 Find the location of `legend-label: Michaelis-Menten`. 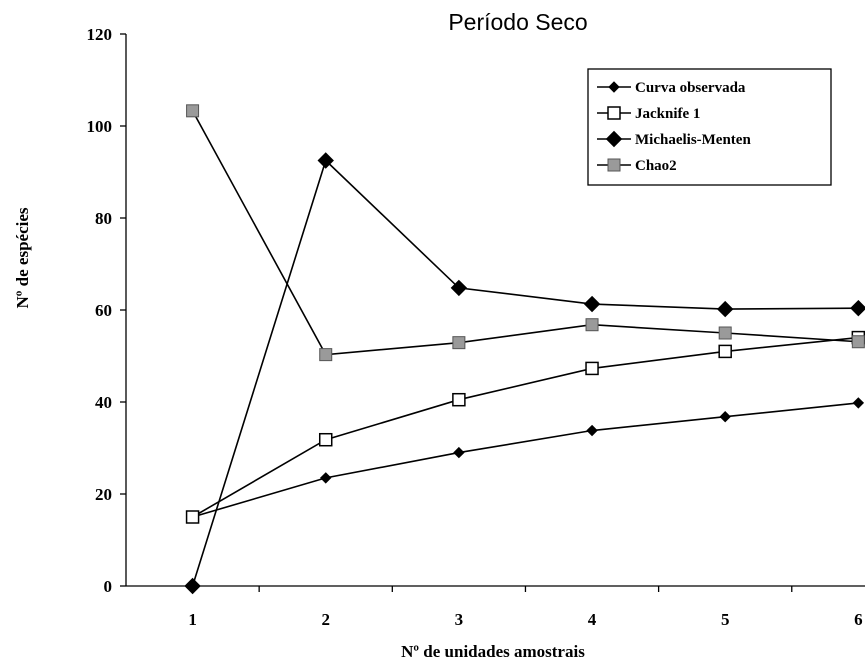

legend-label: Michaelis-Menten is located at coordinates (693, 140).